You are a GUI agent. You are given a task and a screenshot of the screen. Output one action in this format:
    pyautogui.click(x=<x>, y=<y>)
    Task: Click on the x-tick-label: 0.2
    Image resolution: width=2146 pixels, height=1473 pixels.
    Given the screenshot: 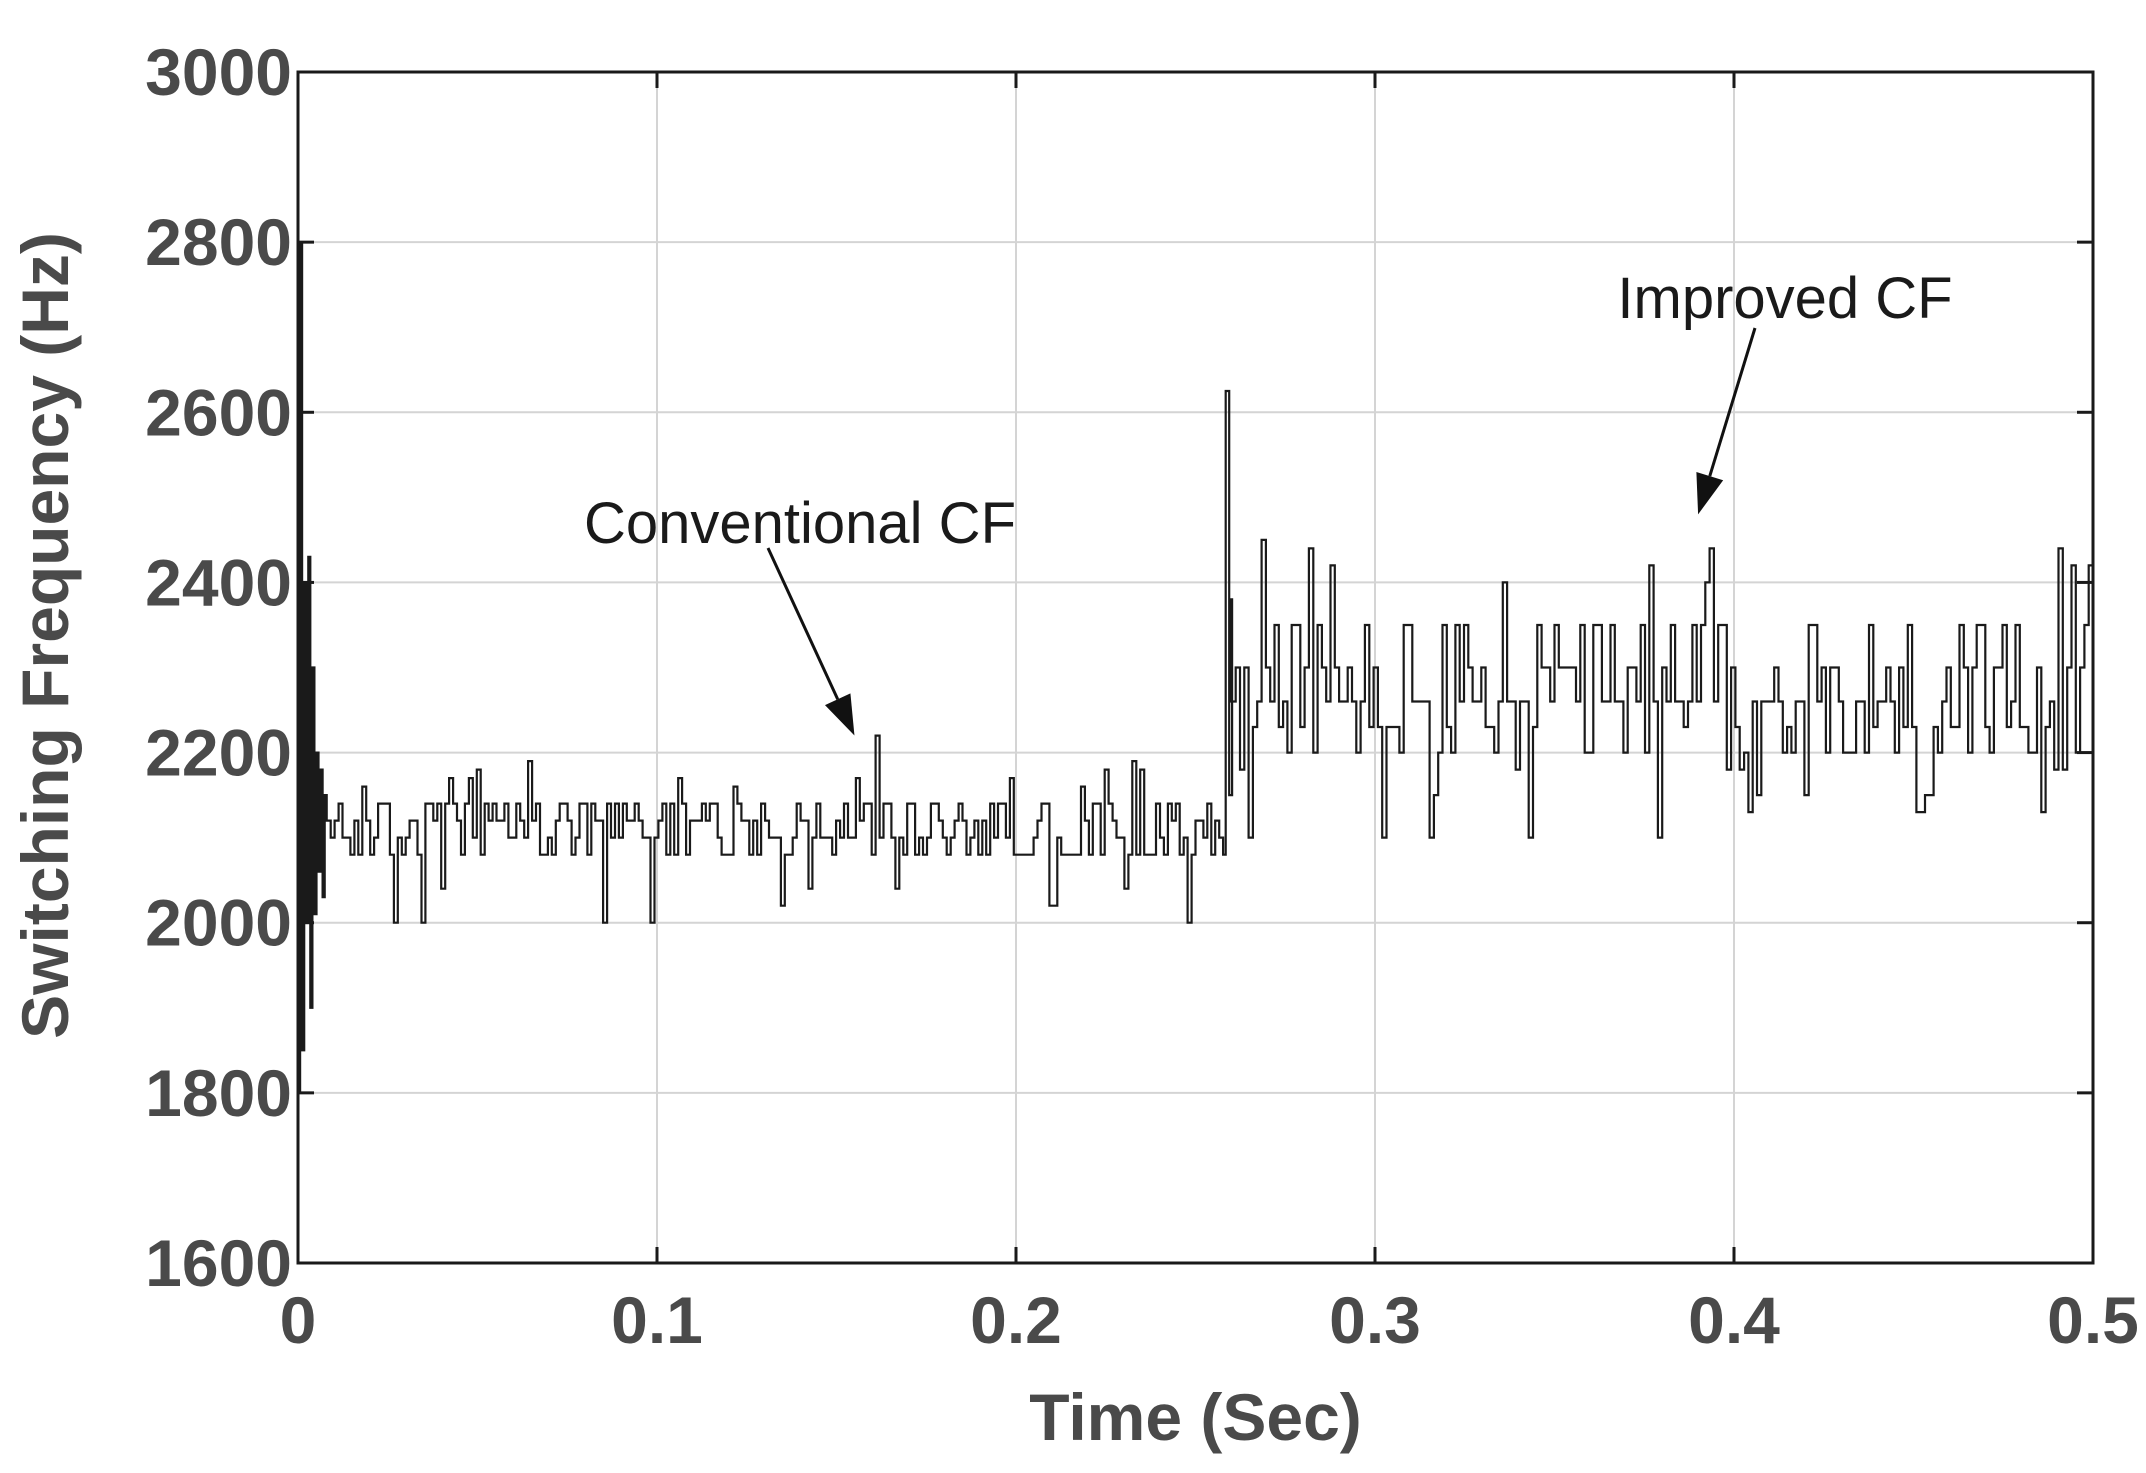 What is the action you would take?
    pyautogui.click(x=1016, y=1320)
    